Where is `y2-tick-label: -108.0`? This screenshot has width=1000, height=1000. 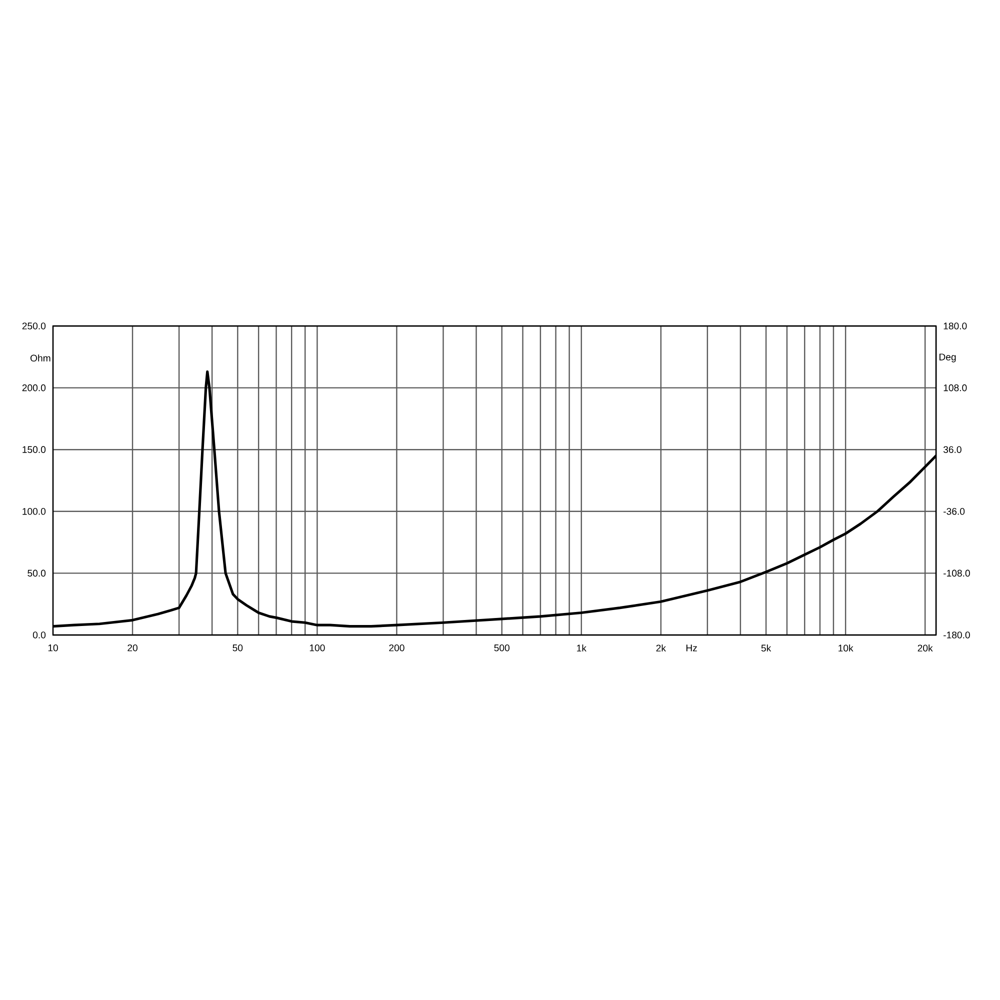 y2-tick-label: -108.0 is located at coordinates (957, 573).